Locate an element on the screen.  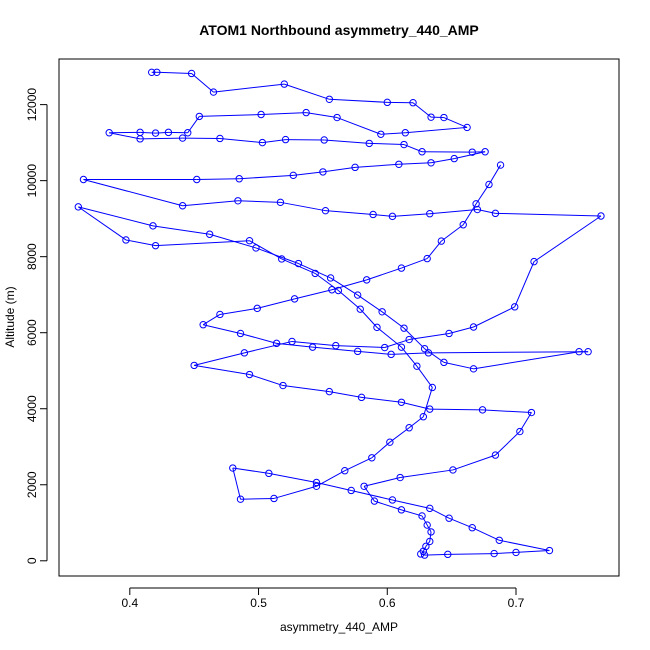
x-tick-label: 0.6 is located at coordinates (387, 603).